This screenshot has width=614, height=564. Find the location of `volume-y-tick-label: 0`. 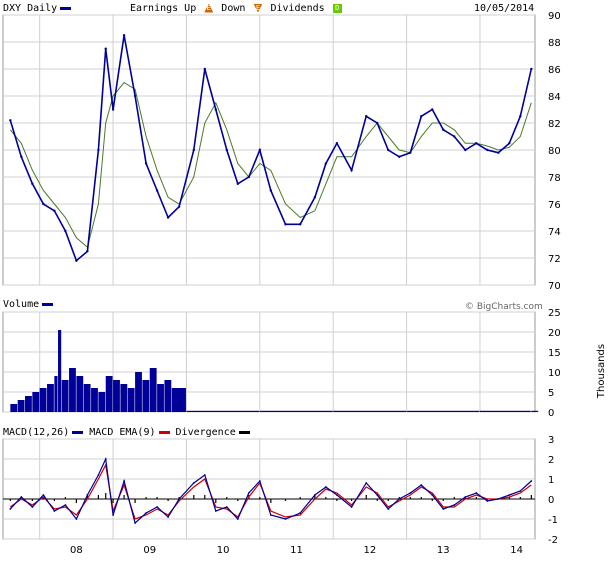

volume-y-tick-label: 0 is located at coordinates (551, 413).